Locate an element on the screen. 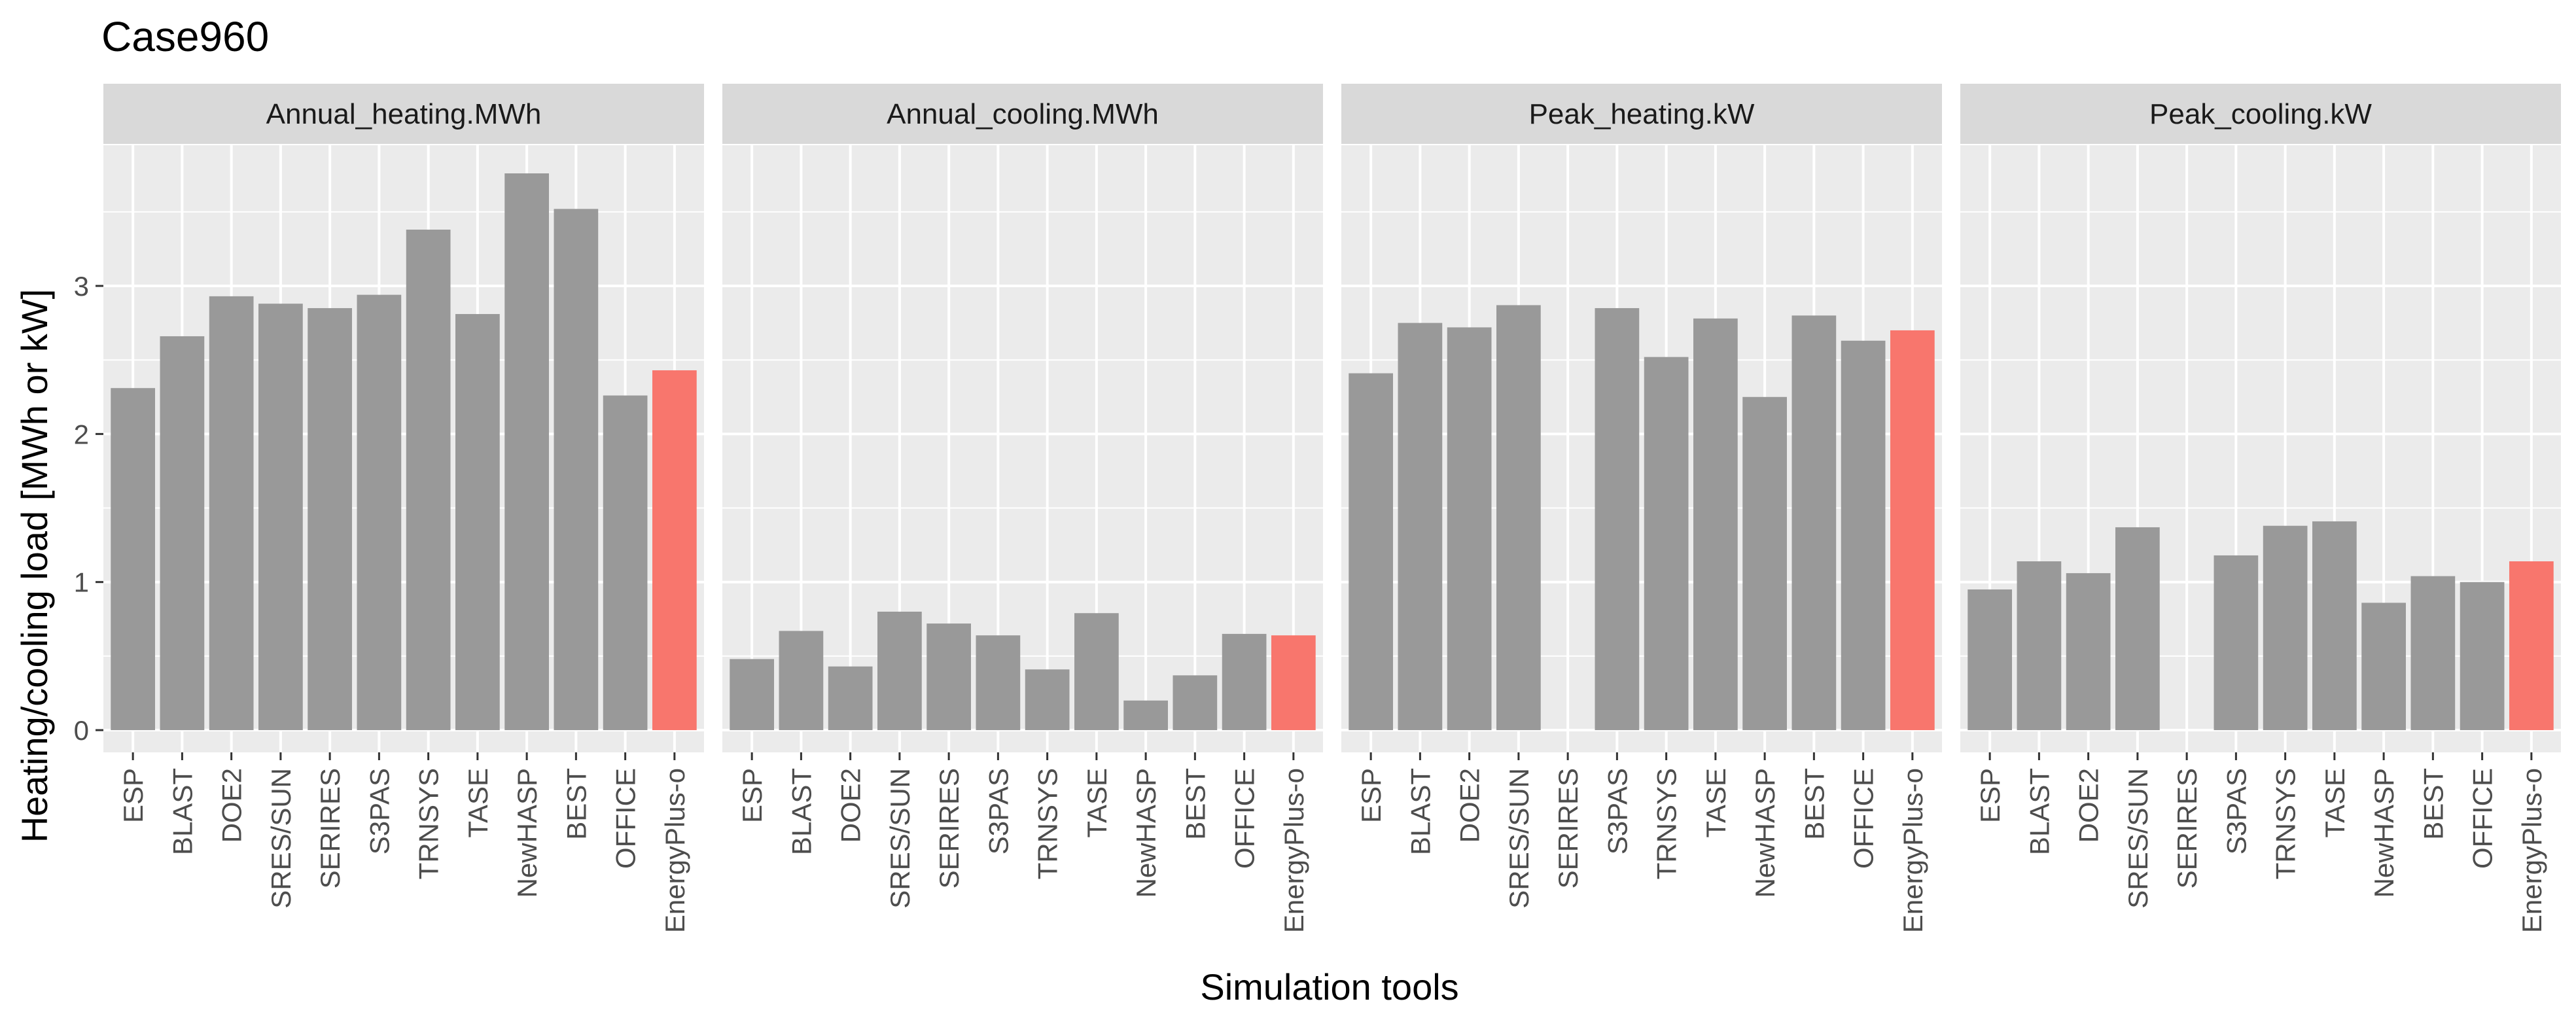 The height and width of the screenshot is (1033, 2576). x-axis-title: Simulation tools is located at coordinates (1329, 986).